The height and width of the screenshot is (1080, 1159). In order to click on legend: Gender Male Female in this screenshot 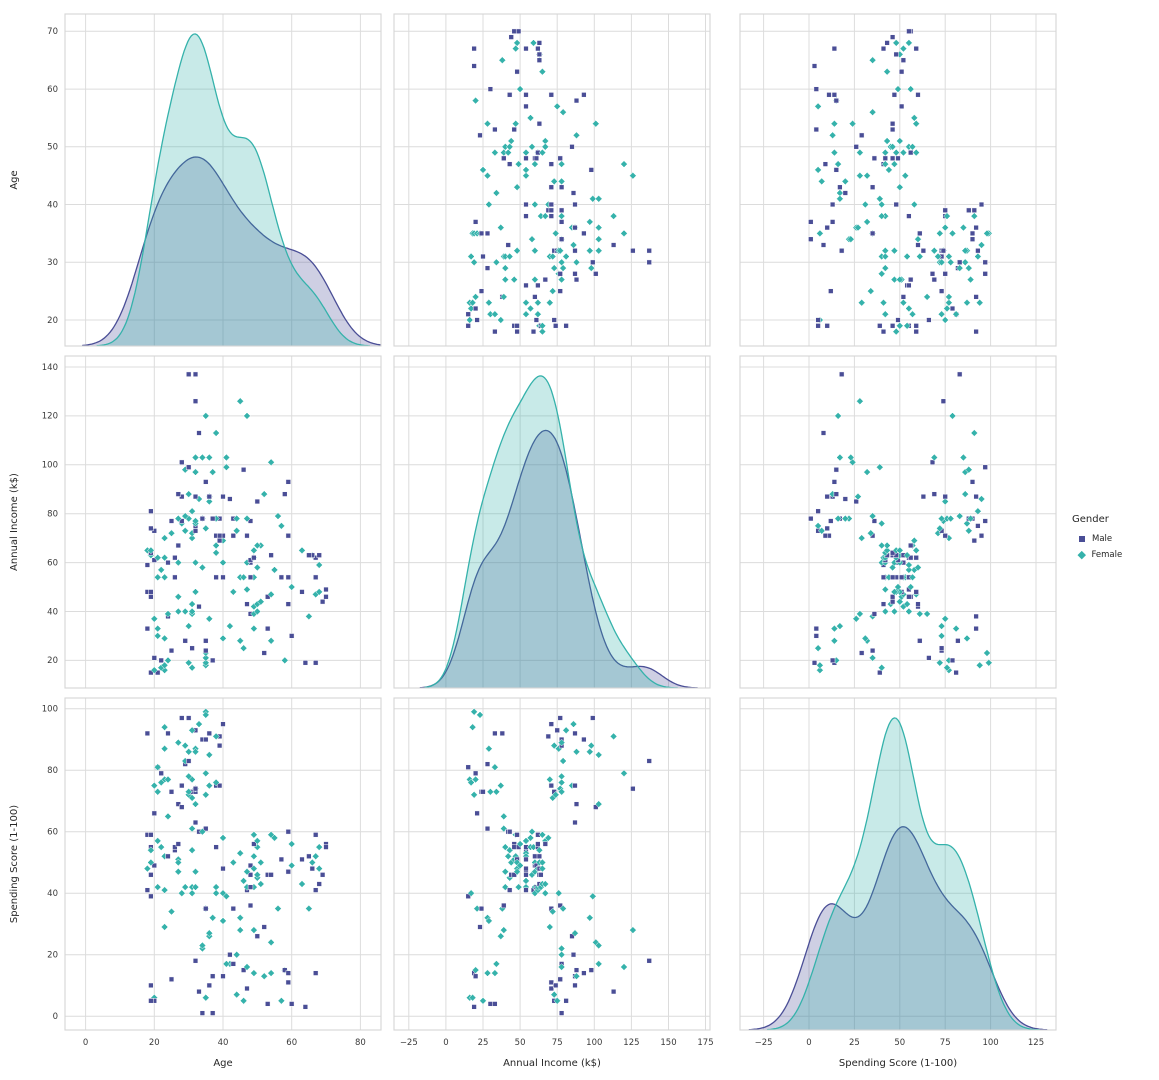, I will do `click(1097, 540)`.